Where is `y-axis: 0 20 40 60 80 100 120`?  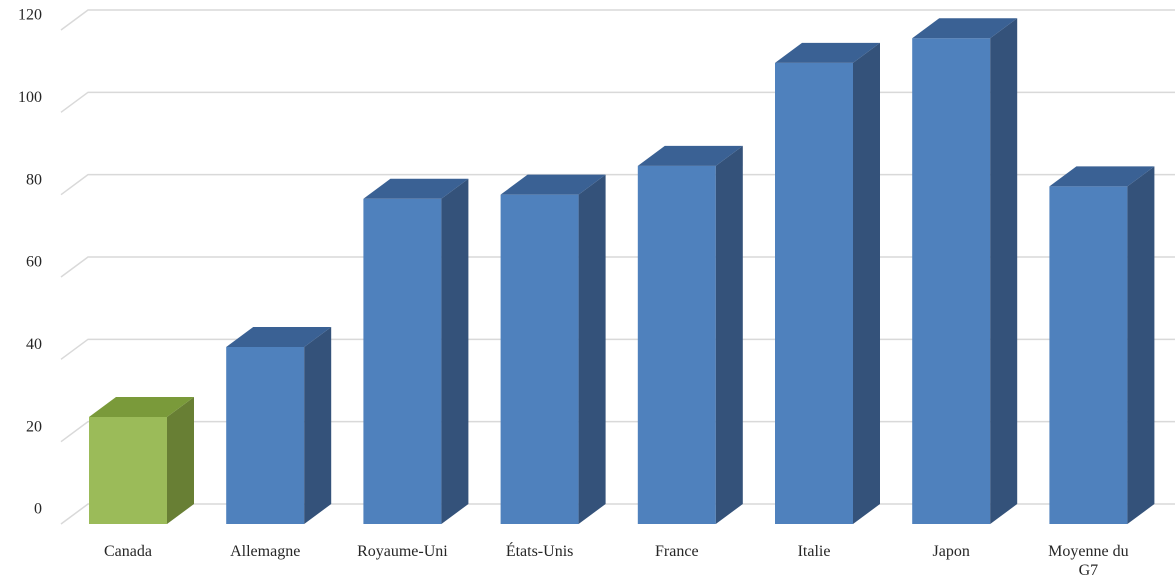 y-axis: 0 20 40 60 80 100 120 is located at coordinates (30, 262).